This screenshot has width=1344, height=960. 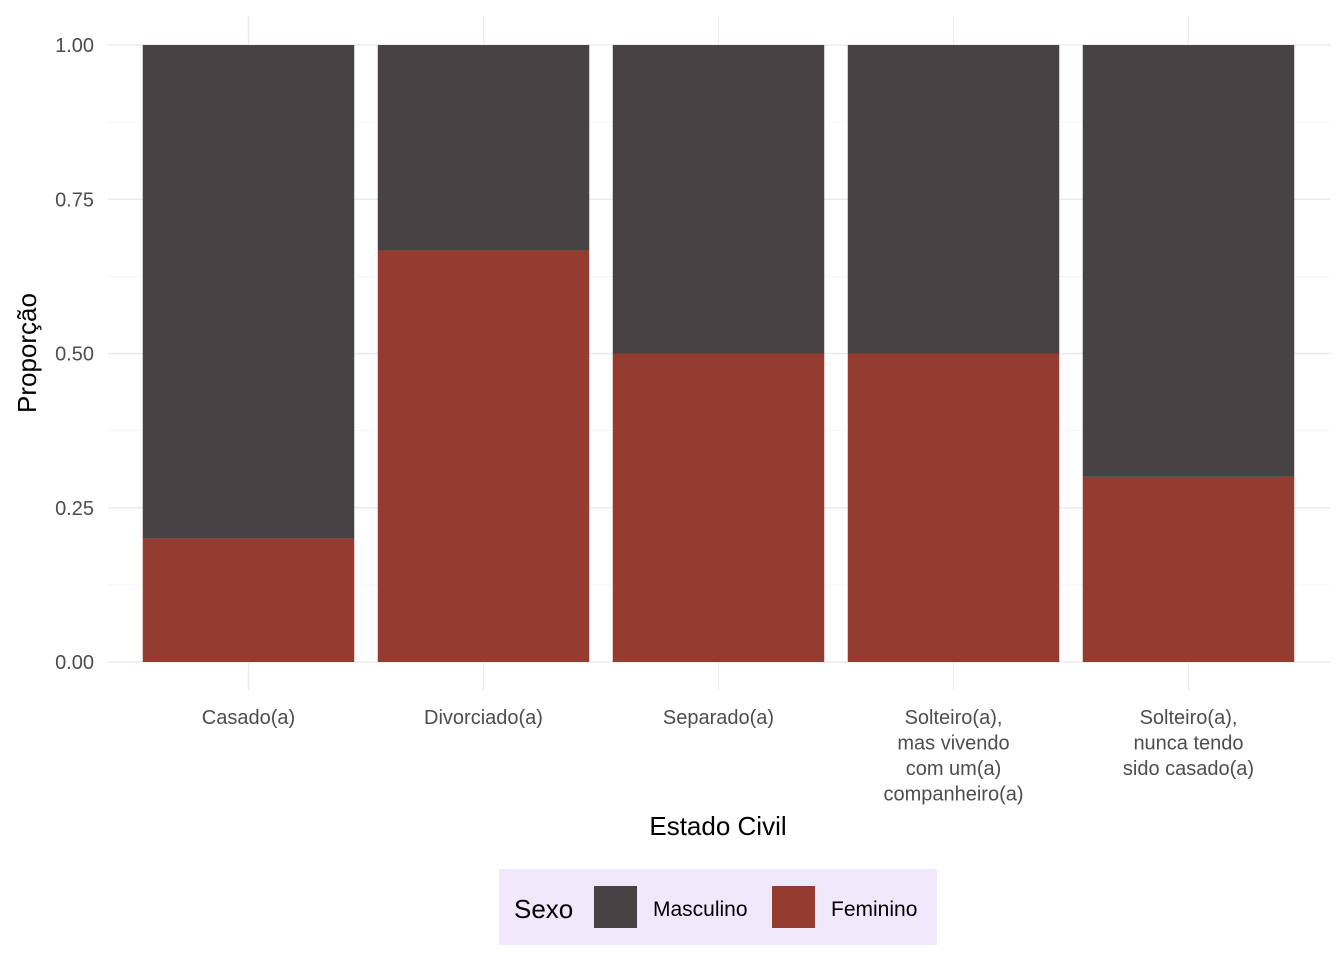 I want to click on legend-background, so click(x=718, y=907).